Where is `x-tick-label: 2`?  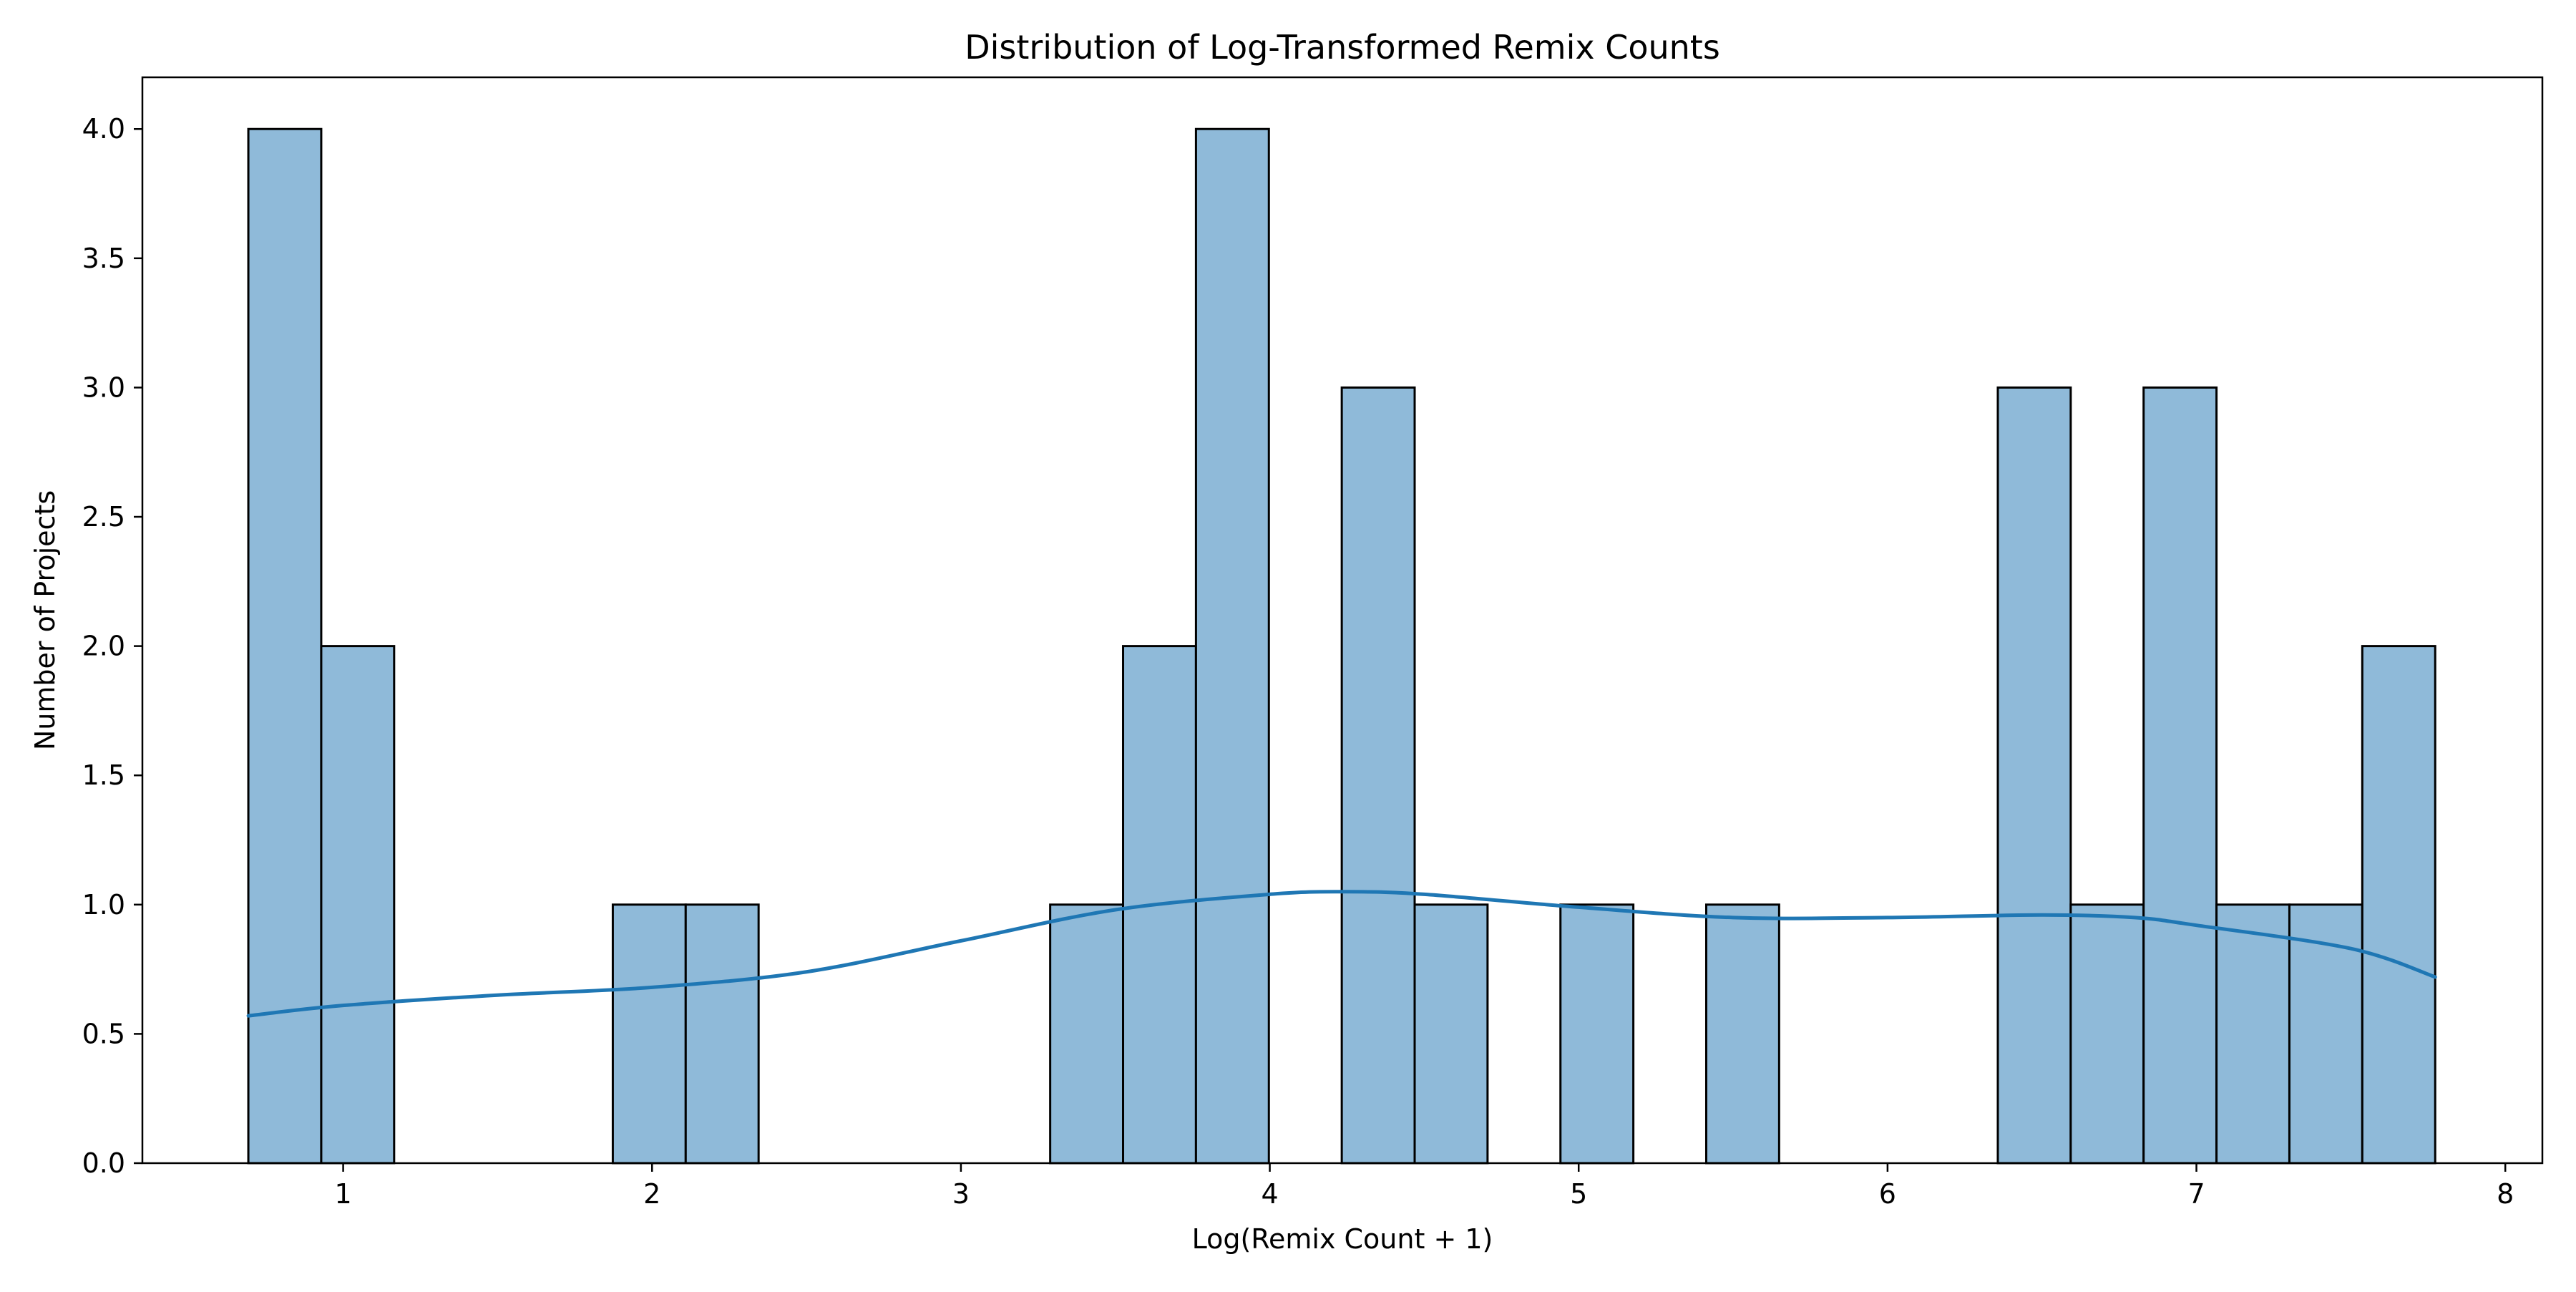 x-tick-label: 2 is located at coordinates (651, 1194).